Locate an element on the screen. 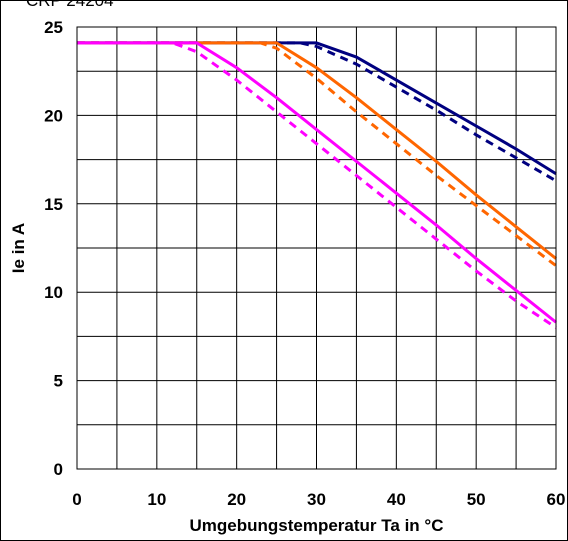  x-tick-labels: 0 10 20 30 40 50 60 is located at coordinates (318, 499).